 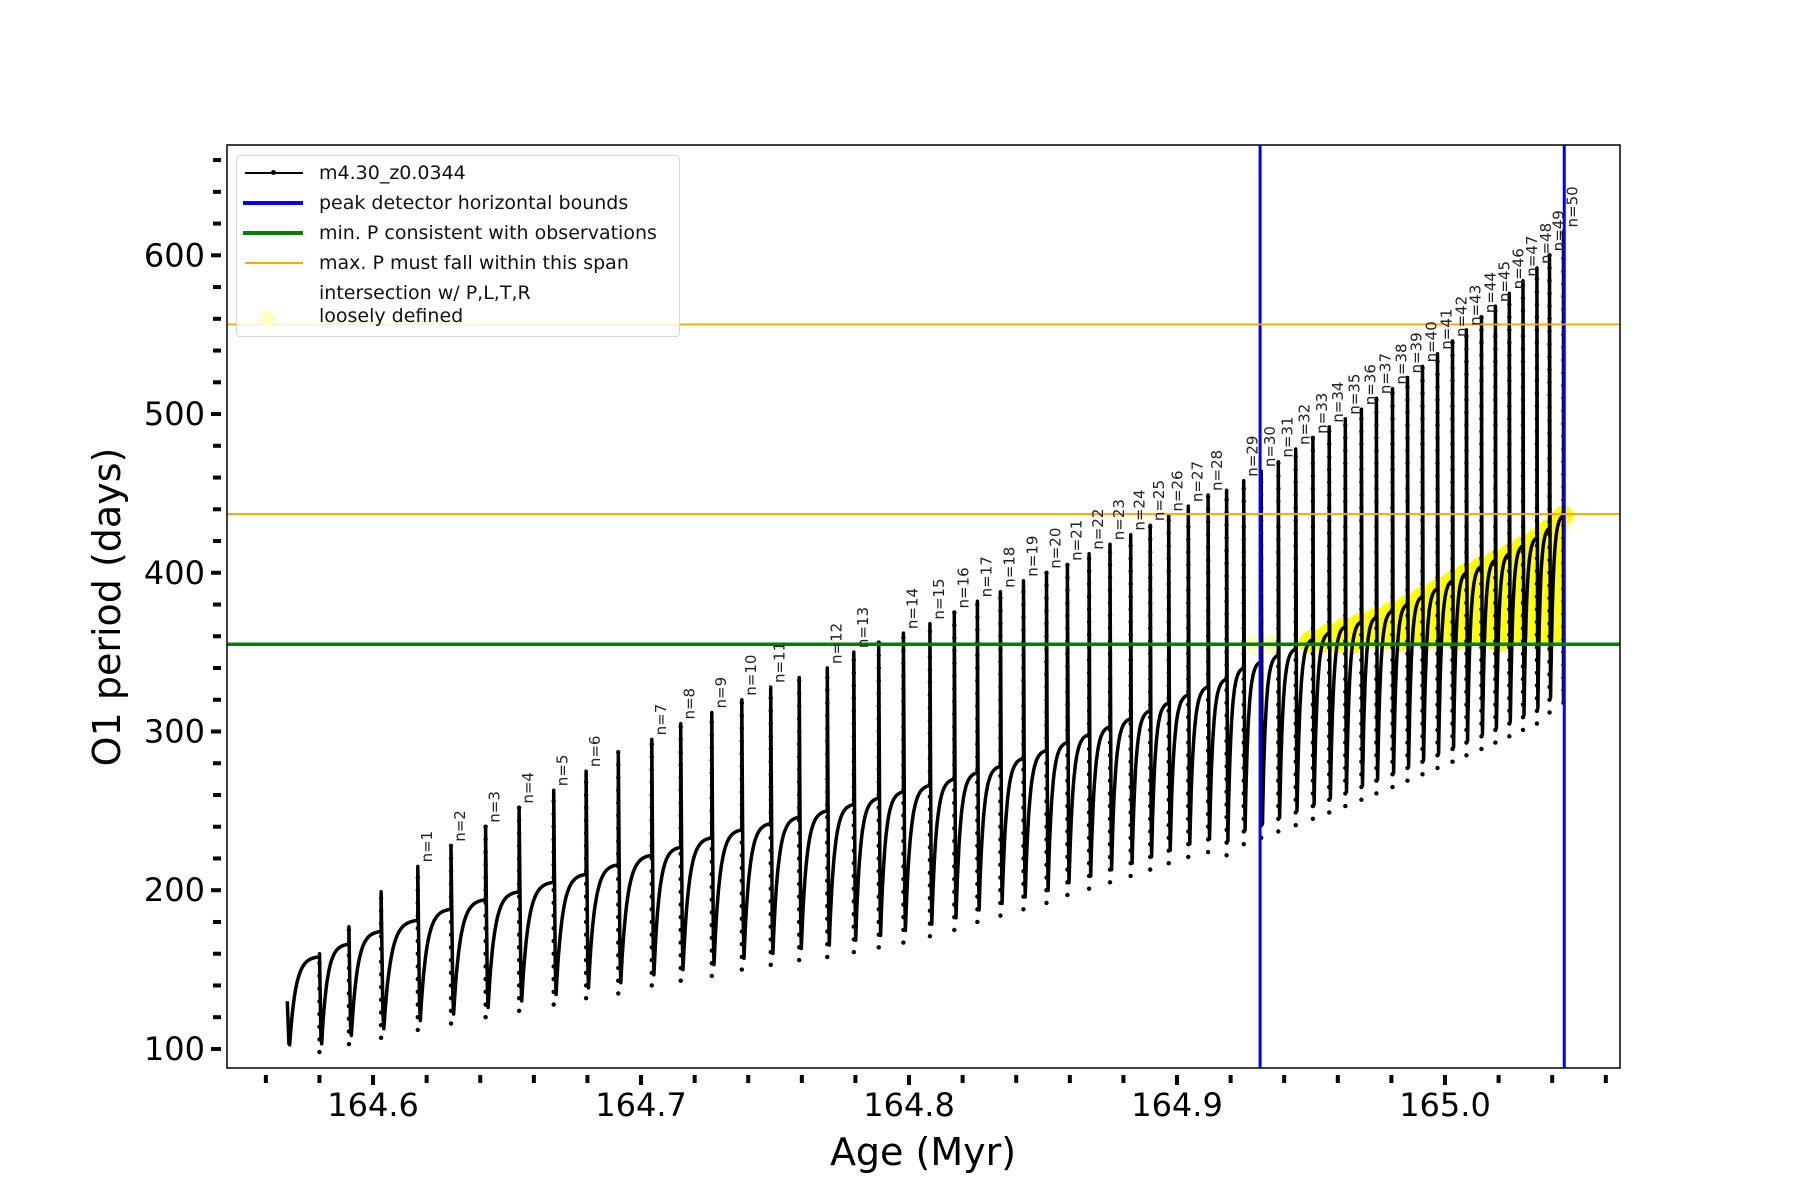 What do you see at coordinates (1518, 268) in the screenshot?
I see `peak-label: n=46` at bounding box center [1518, 268].